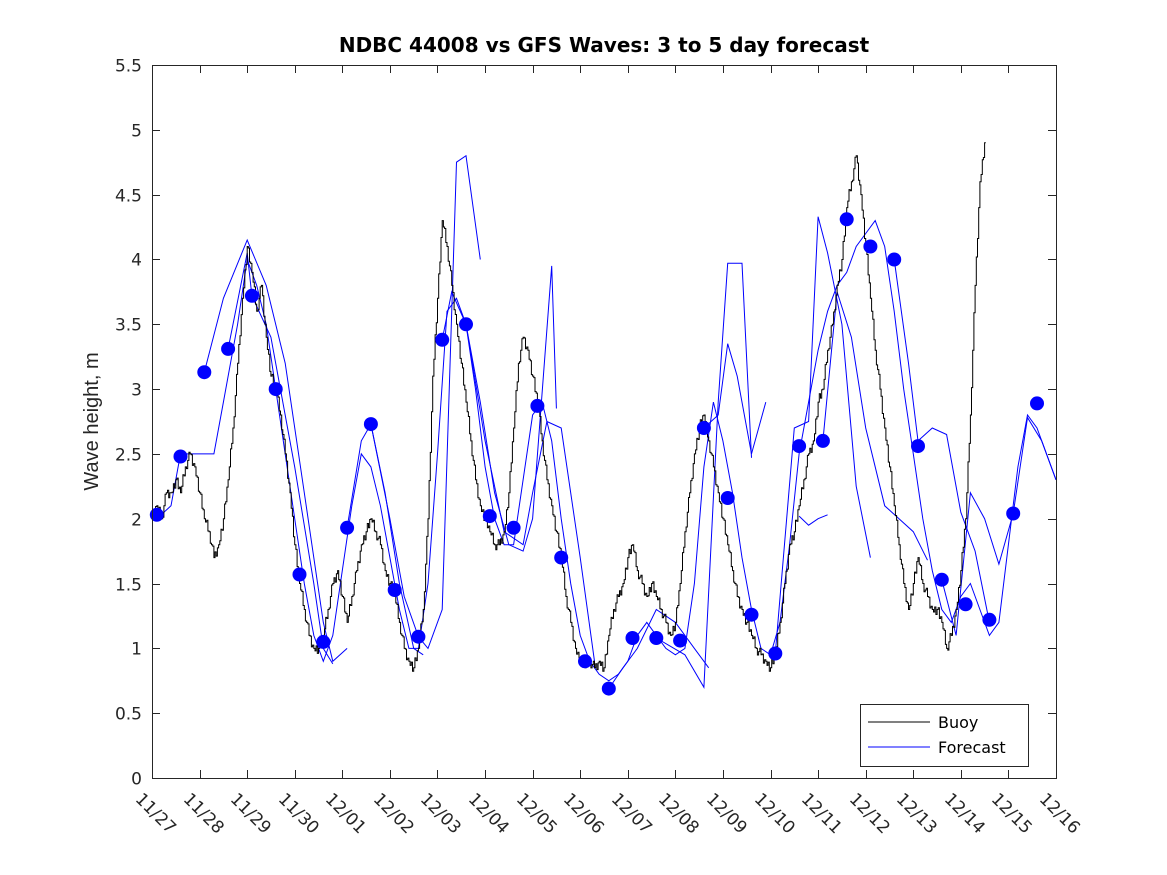 The height and width of the screenshot is (875, 1167). Describe the element at coordinates (136, 521) in the screenshot. I see `y-tick-label: 2` at that location.